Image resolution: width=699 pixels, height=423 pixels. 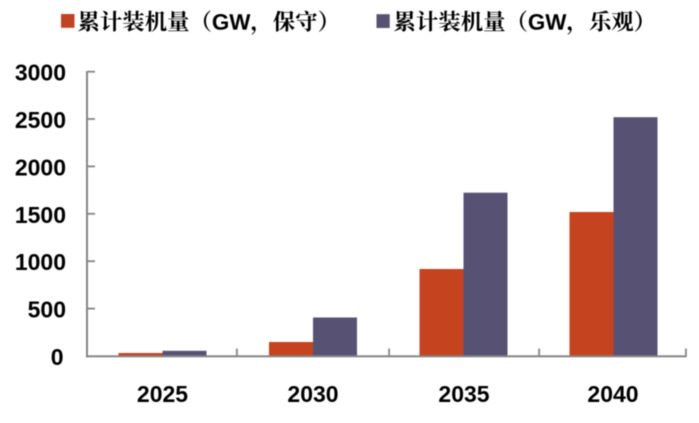 What do you see at coordinates (40, 167) in the screenshot?
I see `svg-text: 2000` at bounding box center [40, 167].